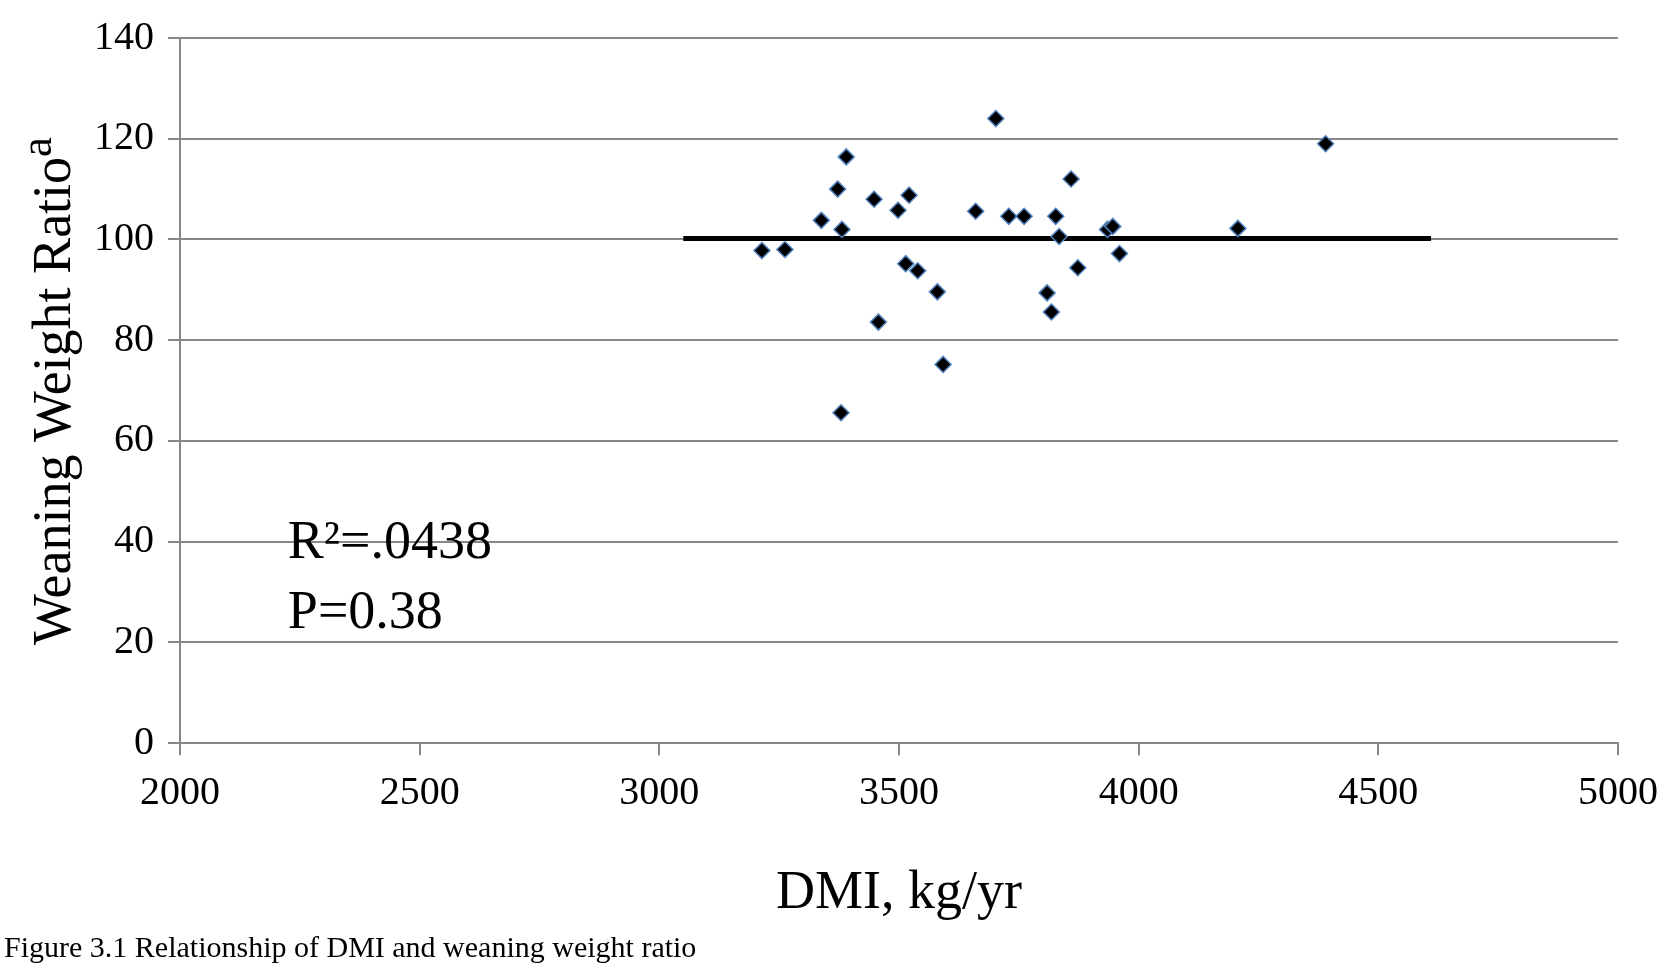  I want to click on x-tick-label: 5000, so click(1618, 790).